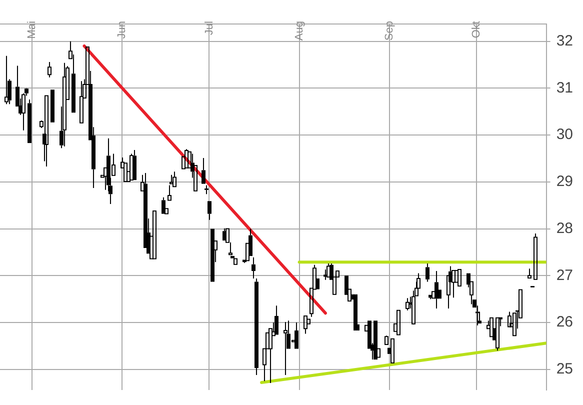 The width and height of the screenshot is (583, 405). Describe the element at coordinates (299, 31) in the screenshot. I see `x-tick-label: Aug` at that location.